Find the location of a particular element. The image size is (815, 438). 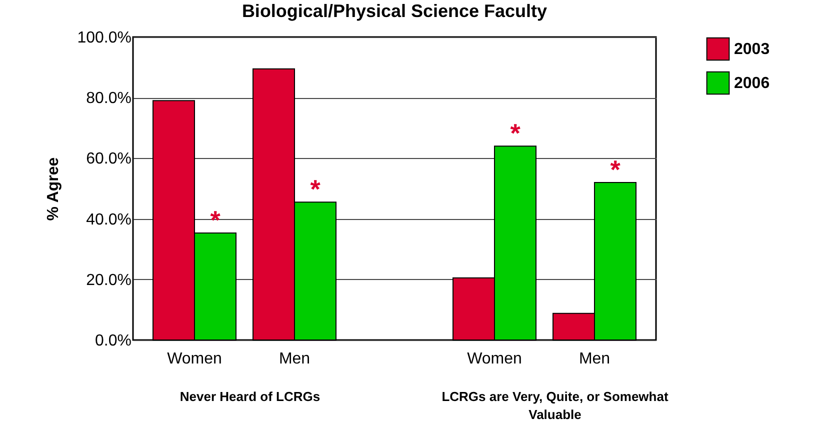

text: Never Heard of LCRGs is located at coordinates (250, 397).